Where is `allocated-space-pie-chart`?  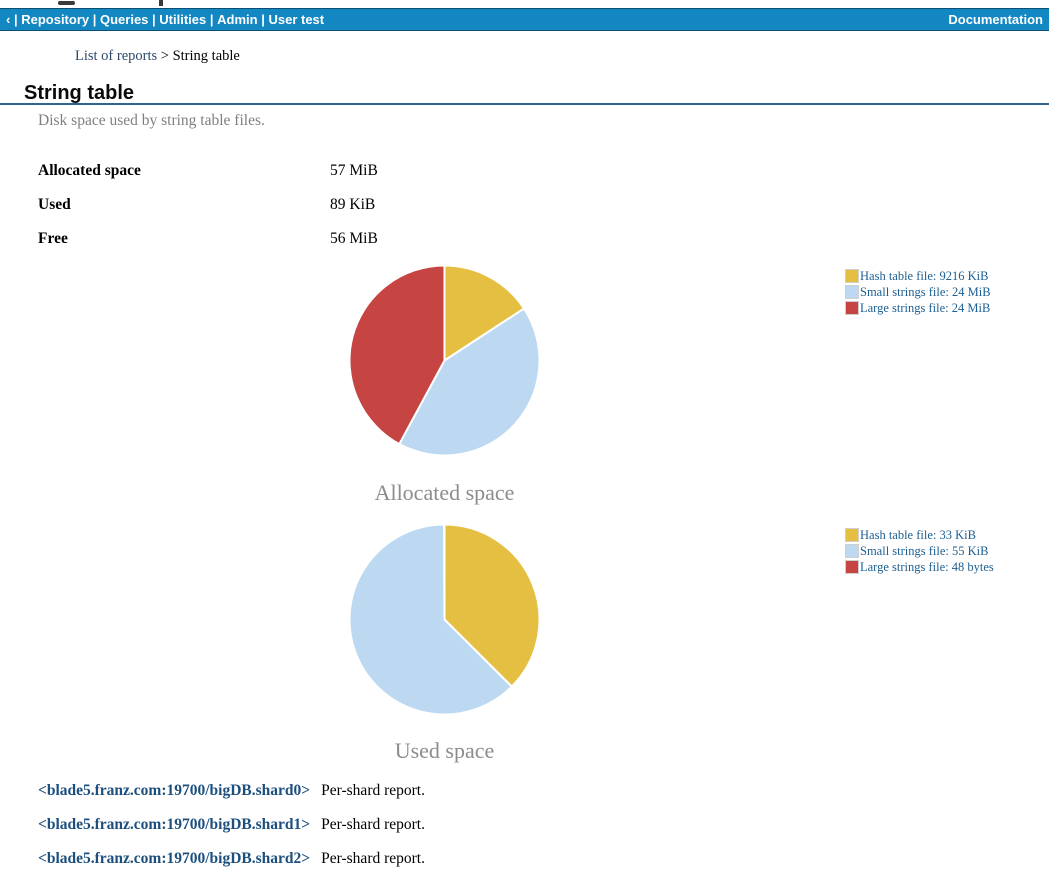 allocated-space-pie-chart is located at coordinates (444, 360).